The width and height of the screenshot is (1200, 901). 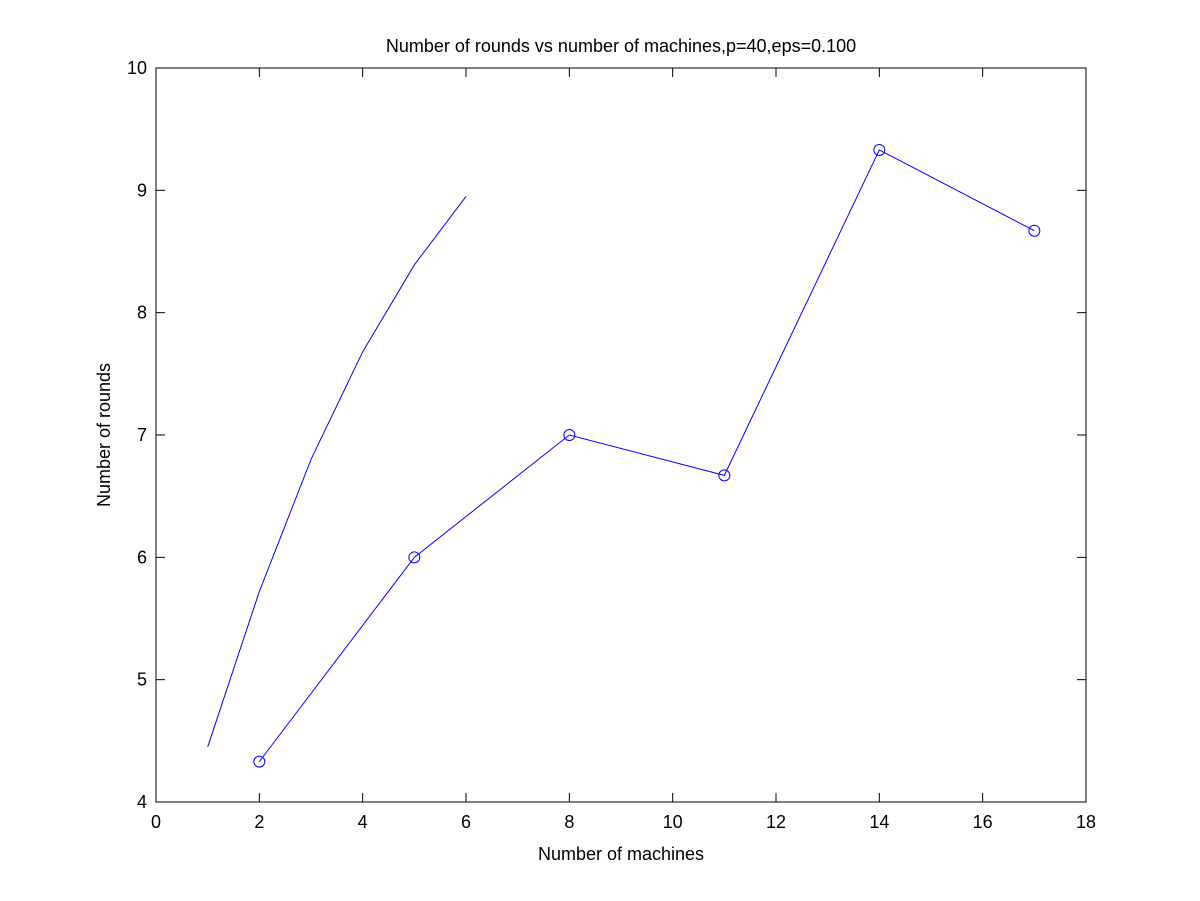 What do you see at coordinates (673, 822) in the screenshot?
I see `x-tick-label: 10` at bounding box center [673, 822].